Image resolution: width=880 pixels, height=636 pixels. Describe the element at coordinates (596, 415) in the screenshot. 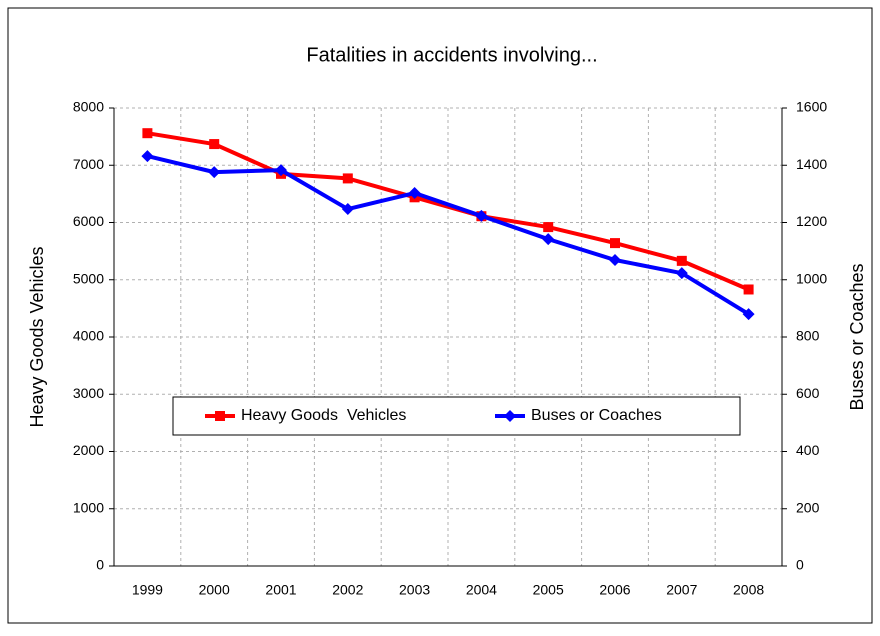

I see `legend-label: Buses or Coaches` at that location.